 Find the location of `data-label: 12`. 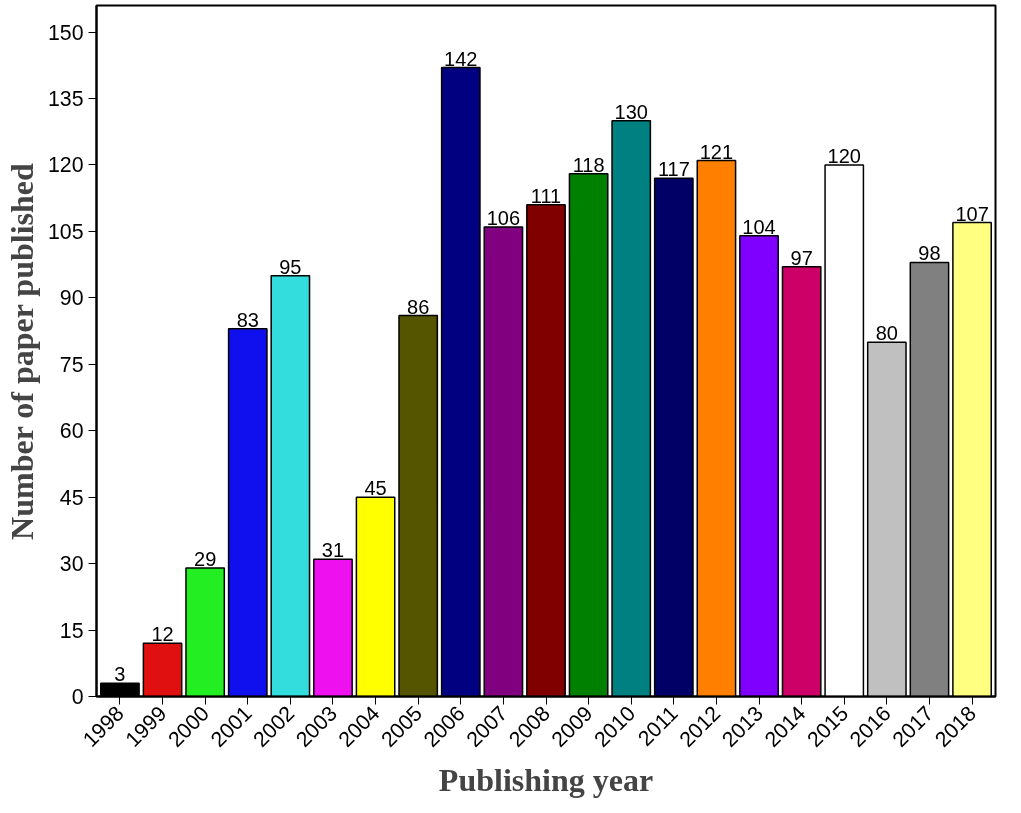

data-label: 12 is located at coordinates (162, 634).